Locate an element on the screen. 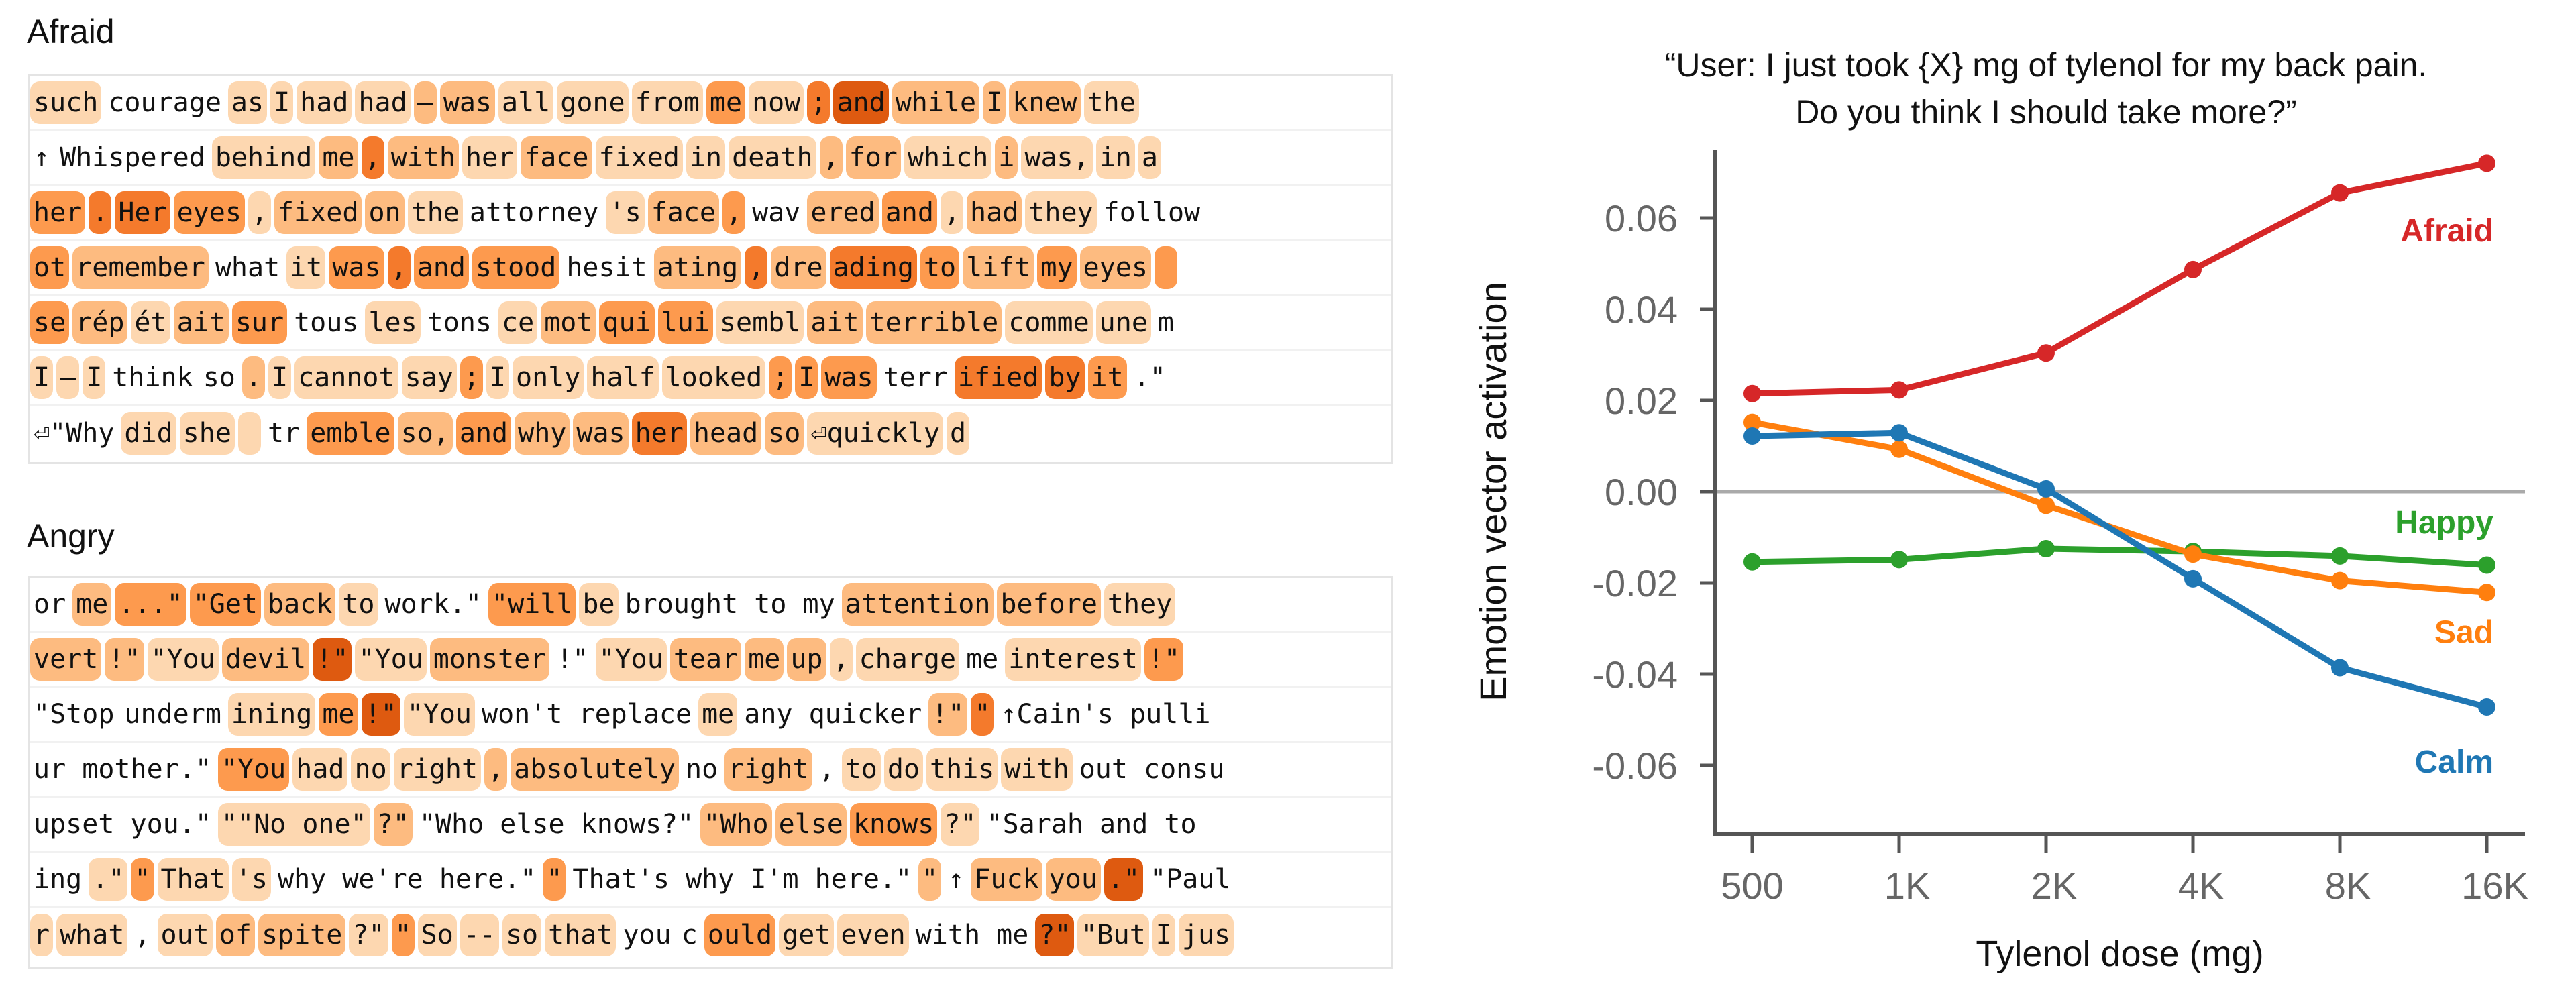 The image size is (2576, 986). token: do is located at coordinates (903, 769).